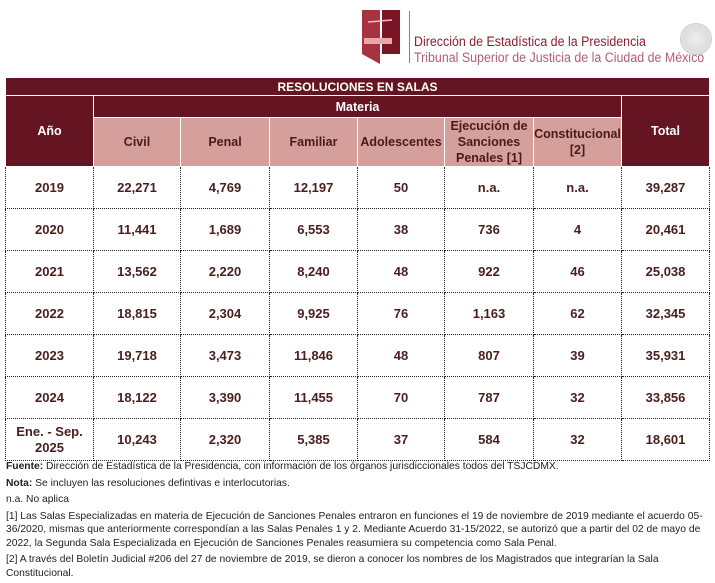  Describe the element at coordinates (489, 439) in the screenshot. I see `value-cell: 584` at that location.